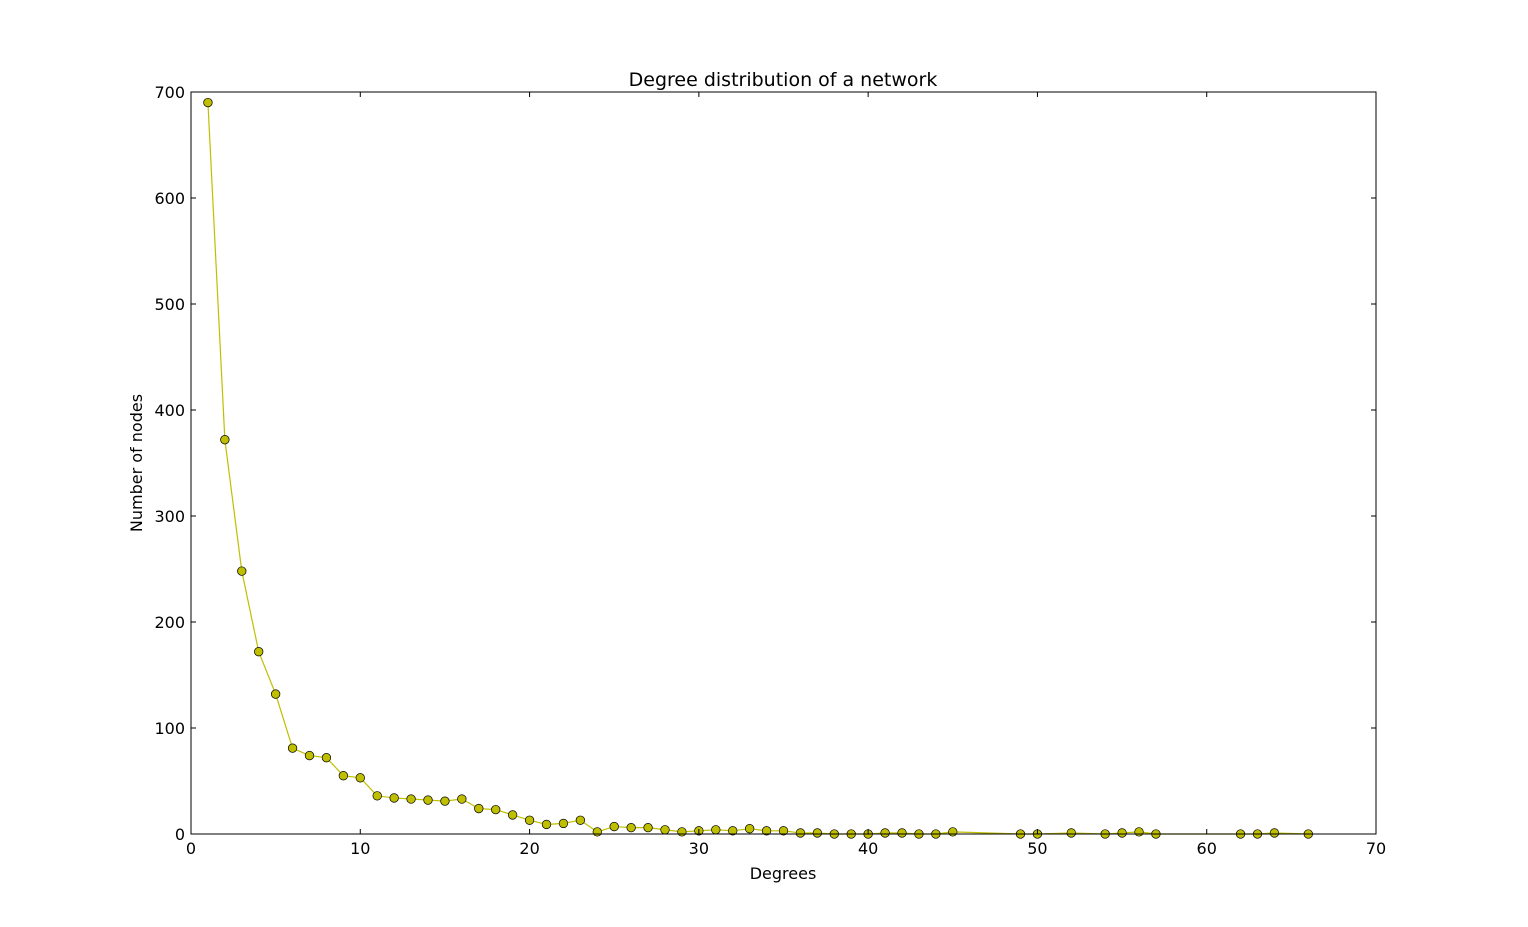  Describe the element at coordinates (360, 848) in the screenshot. I see `x-tick-label: 10` at that location.